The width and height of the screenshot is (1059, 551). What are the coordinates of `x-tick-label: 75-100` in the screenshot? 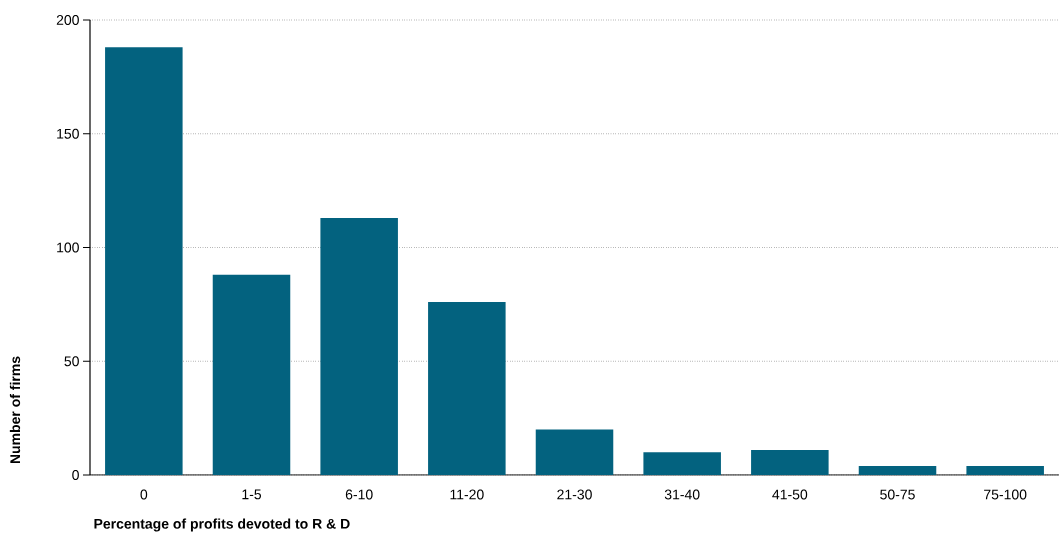 It's located at (1005, 494).